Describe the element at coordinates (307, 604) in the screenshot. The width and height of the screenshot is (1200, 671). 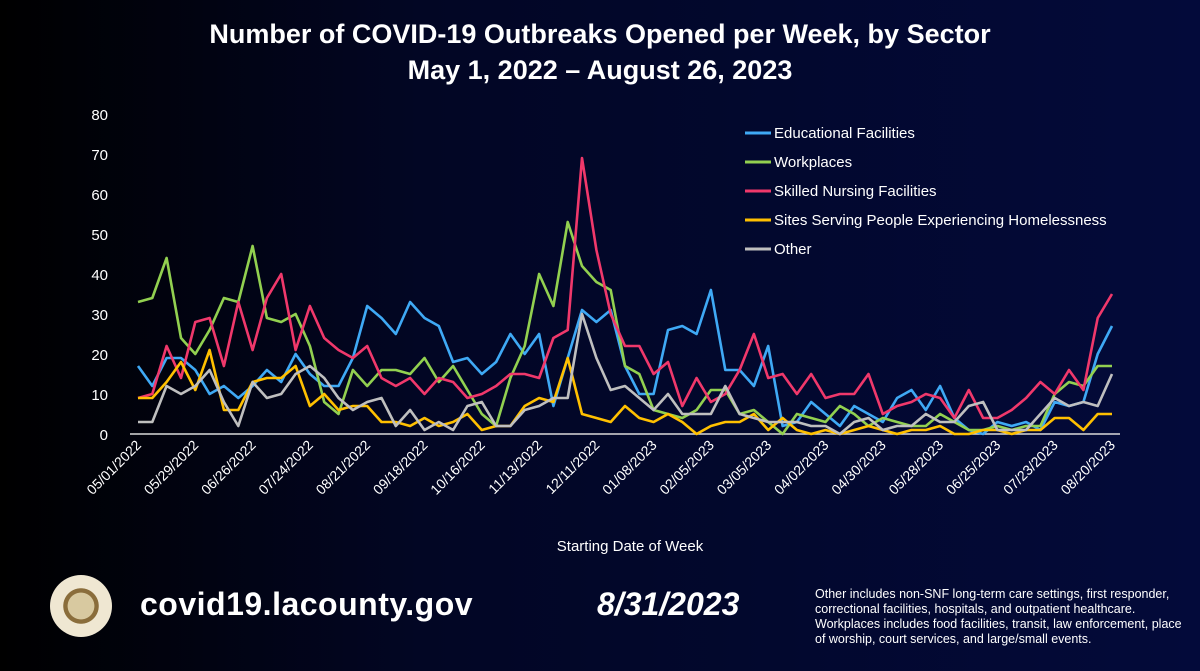
I see `website-url: covid19.lacounty.gov` at that location.